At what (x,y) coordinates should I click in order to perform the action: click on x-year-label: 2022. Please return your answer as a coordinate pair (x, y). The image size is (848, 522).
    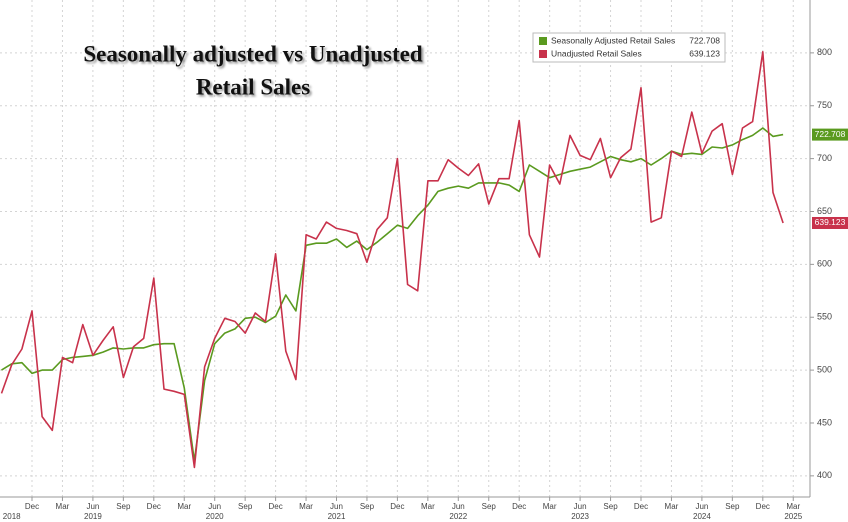
    Looking at the image, I should click on (458, 516).